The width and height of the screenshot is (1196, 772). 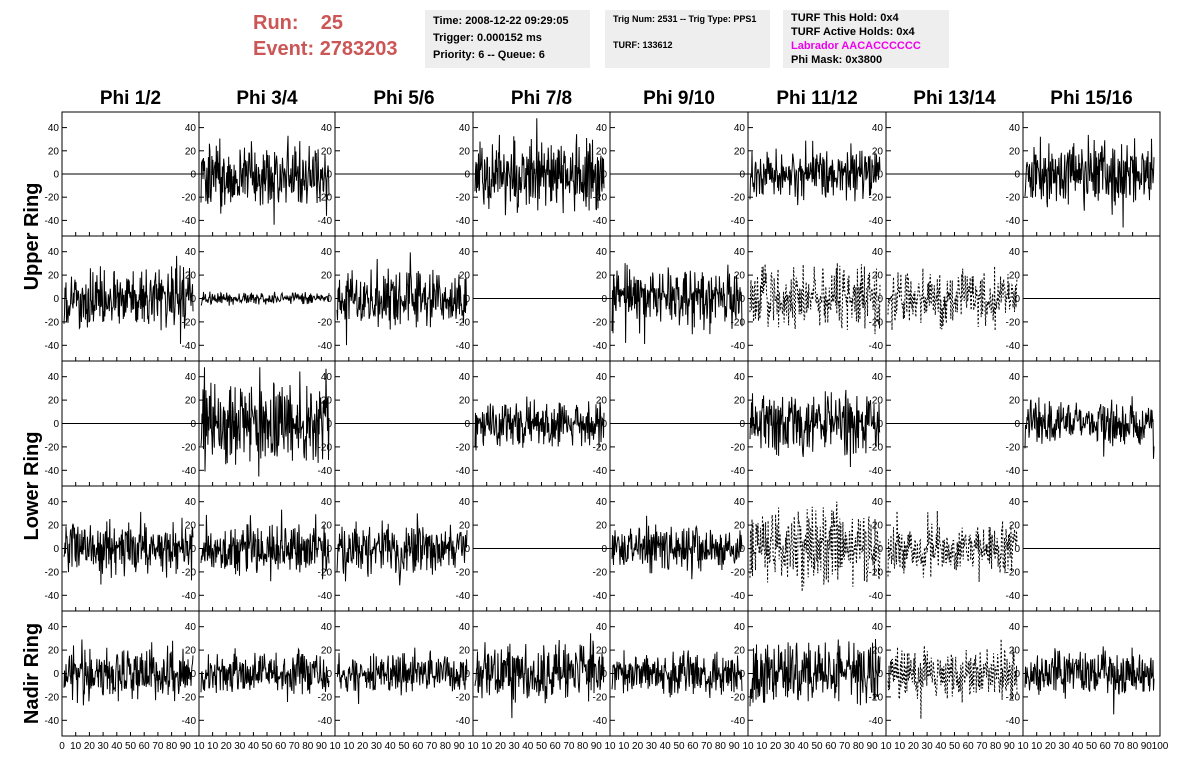 What do you see at coordinates (358, 49) in the screenshot?
I see `event-value: 2783203` at bounding box center [358, 49].